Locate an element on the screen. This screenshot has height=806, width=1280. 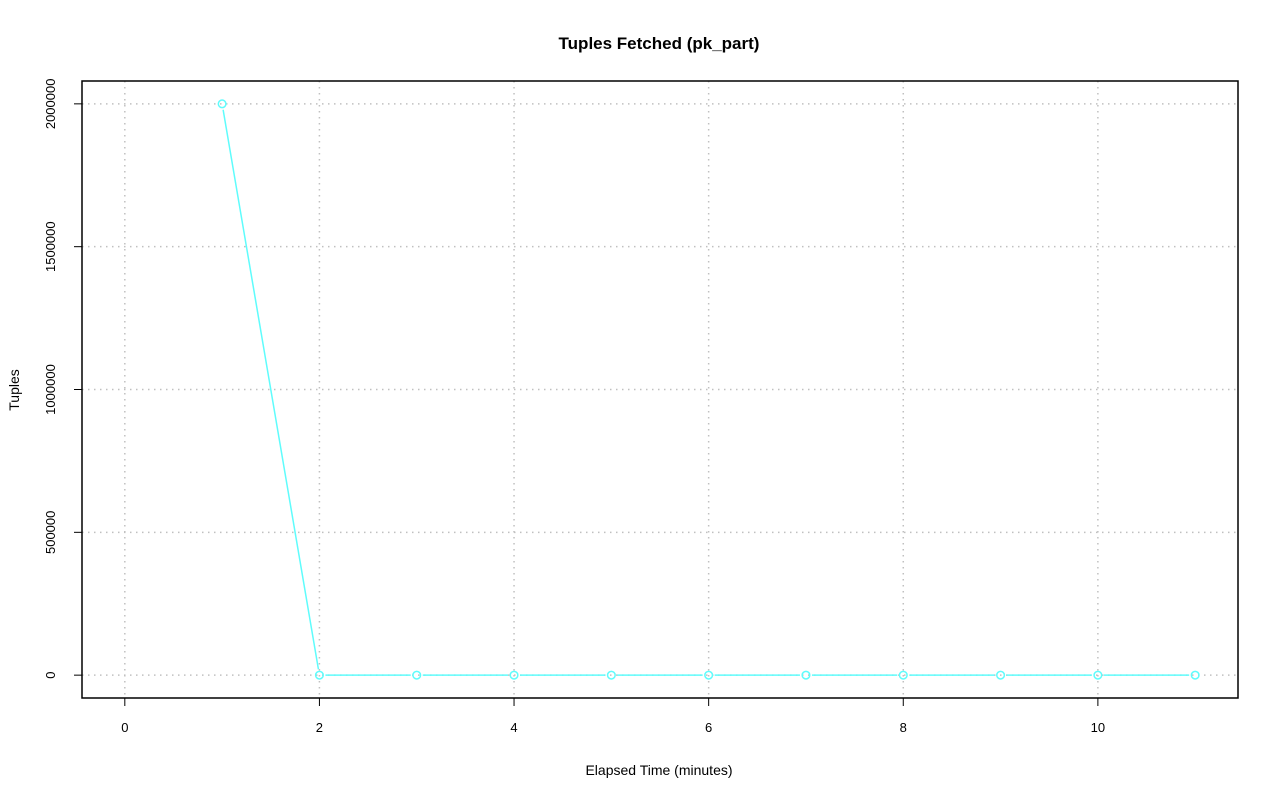
y-tick-label: 1500000 is located at coordinates (50, 246).